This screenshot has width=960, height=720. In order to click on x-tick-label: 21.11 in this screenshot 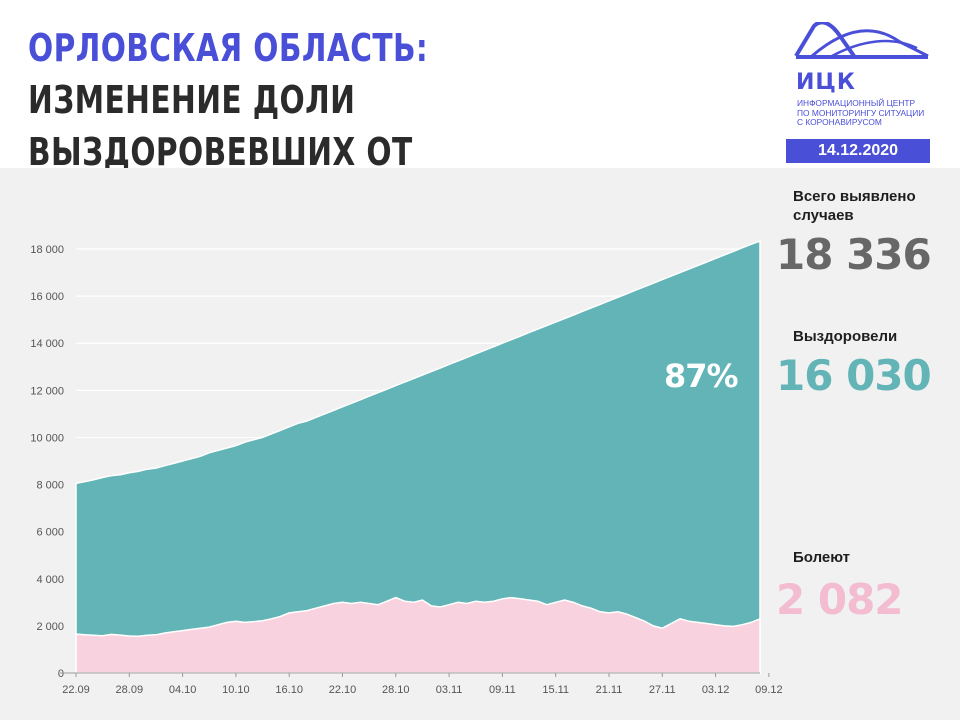, I will do `click(609, 690)`.